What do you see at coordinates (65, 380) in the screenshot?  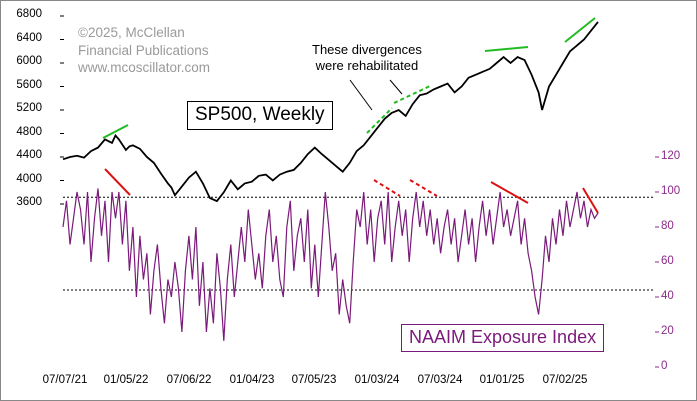 I see `x-tick-label: 07/07/21` at bounding box center [65, 380].